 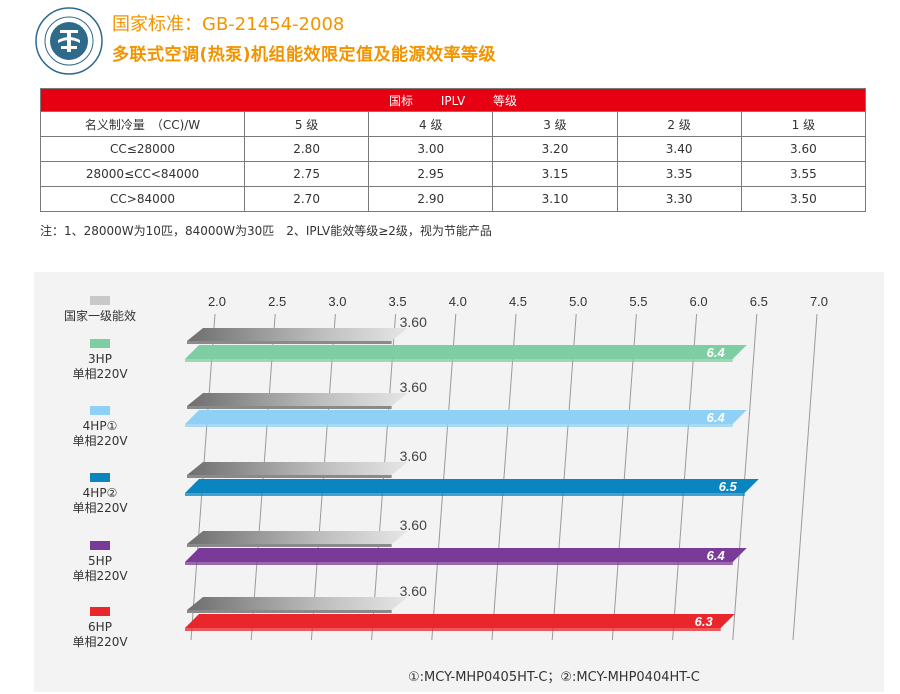 I want to click on banner-grade: 等级, so click(x=505, y=100).